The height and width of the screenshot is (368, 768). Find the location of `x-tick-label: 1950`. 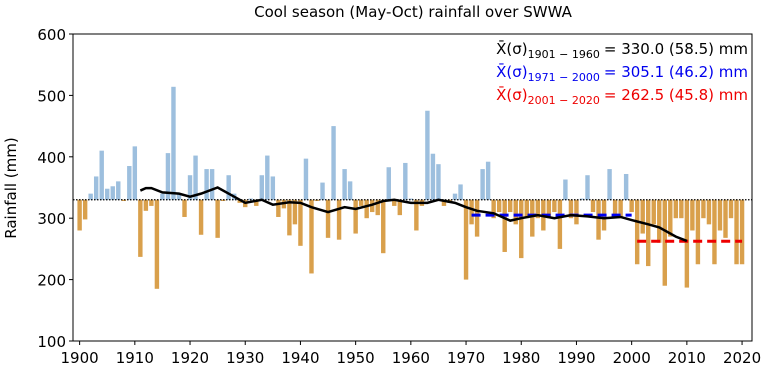

x-tick-label: 1950 is located at coordinates (356, 358).